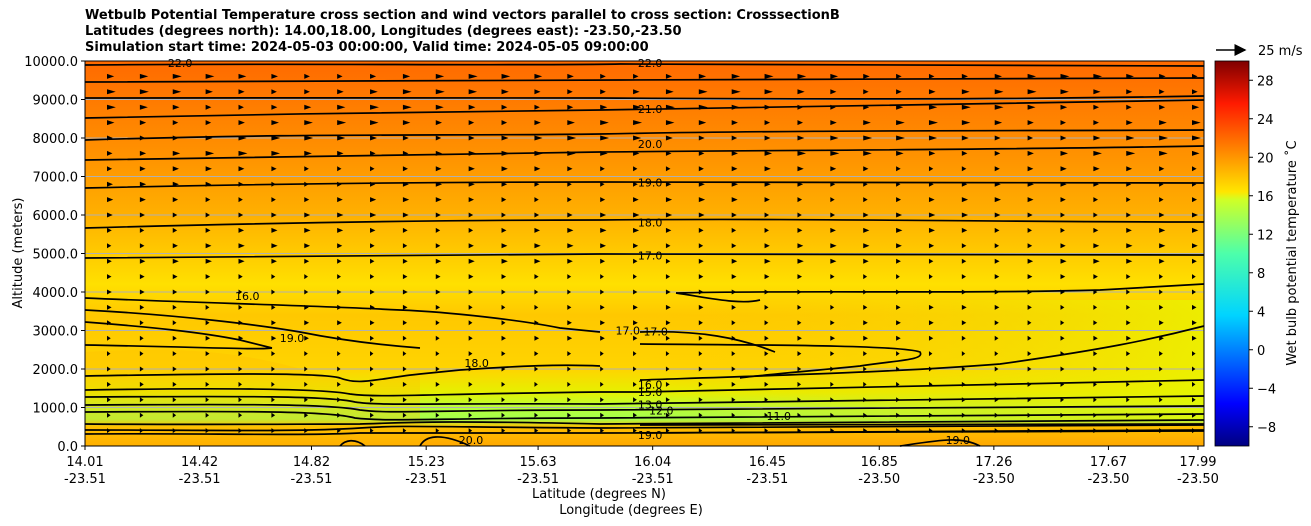 This screenshot has width=1311, height=526. I want to click on x-tick-label-lat: 15.63, so click(537, 462).